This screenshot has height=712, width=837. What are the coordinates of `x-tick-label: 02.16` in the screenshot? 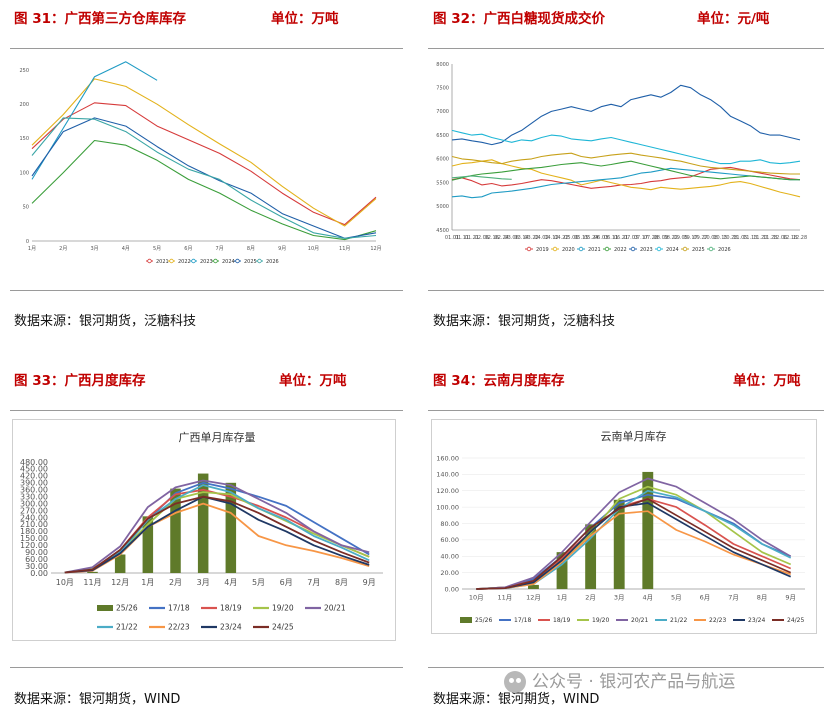 It's located at (492, 238).